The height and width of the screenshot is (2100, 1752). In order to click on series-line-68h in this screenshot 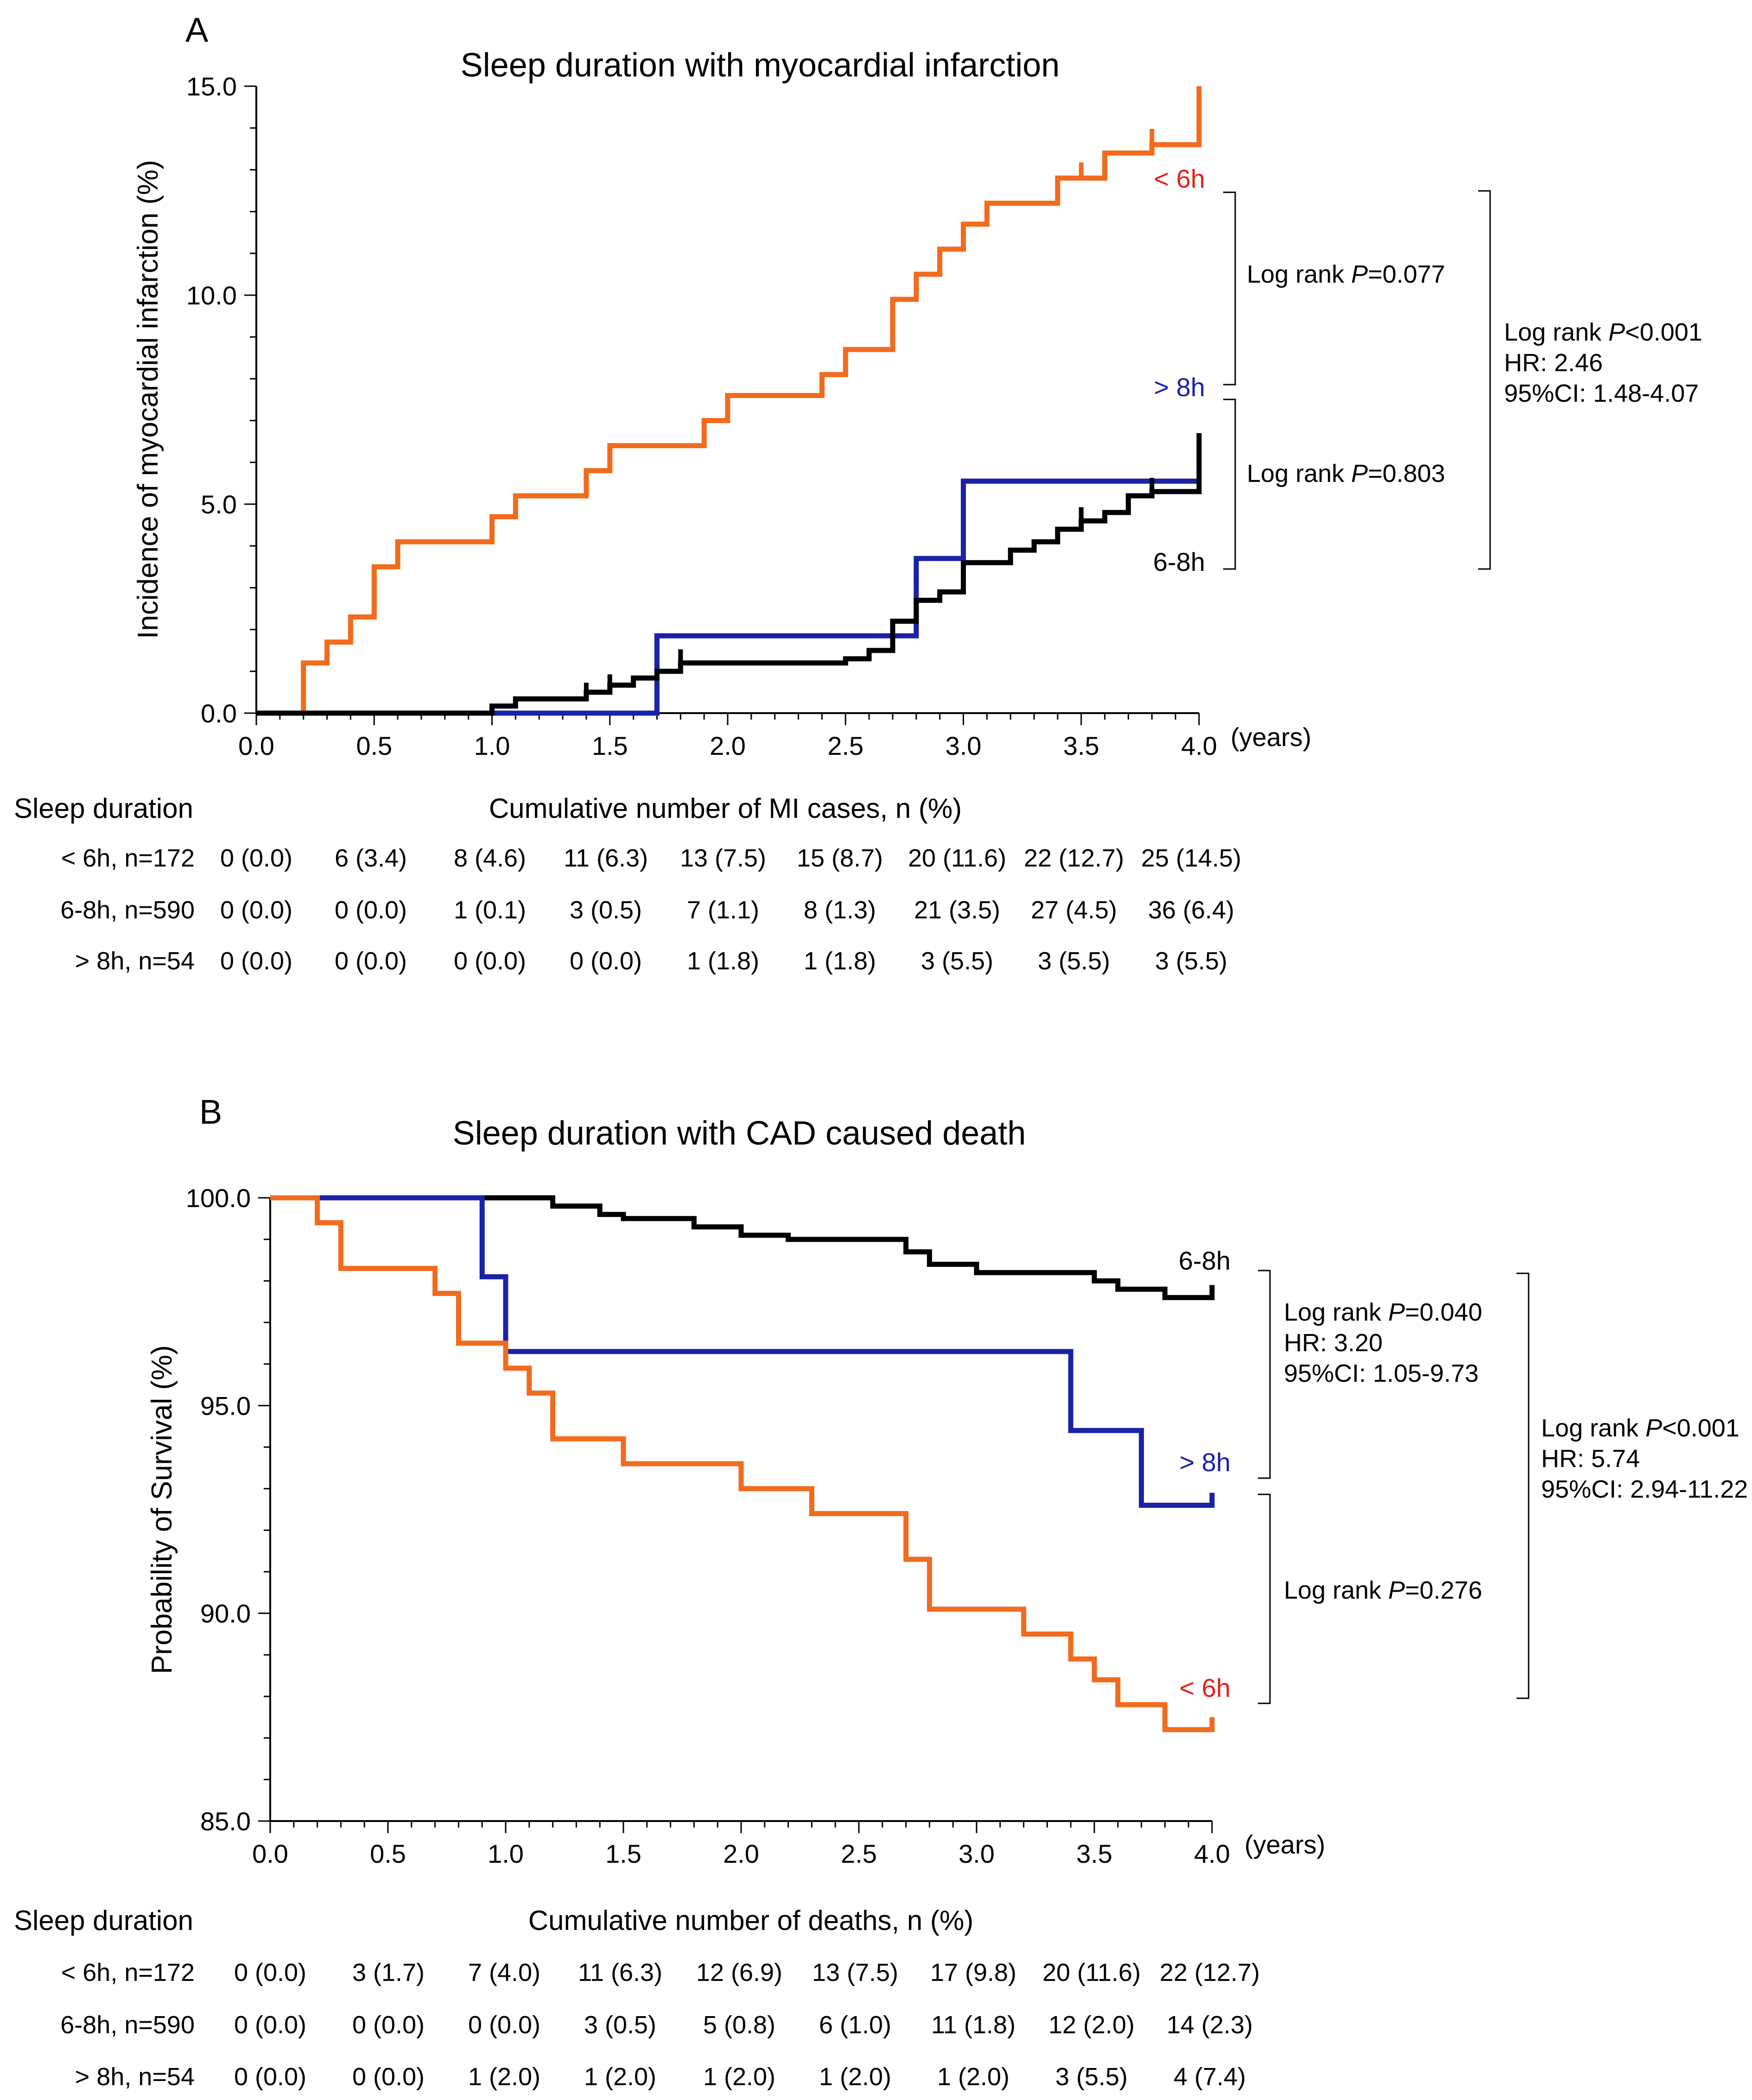, I will do `click(729, 574)`.